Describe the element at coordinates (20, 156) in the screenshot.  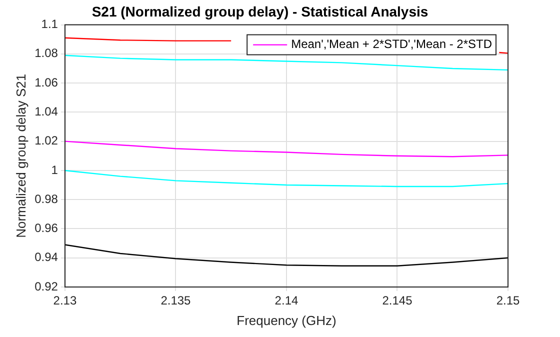
I see `y-axis-title: Normalized group delay S21` at that location.